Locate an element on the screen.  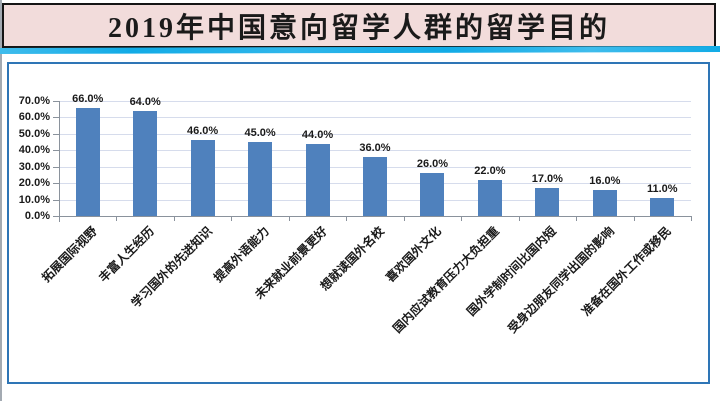
bar-value-label: 45.0% is located at coordinates (260, 133).